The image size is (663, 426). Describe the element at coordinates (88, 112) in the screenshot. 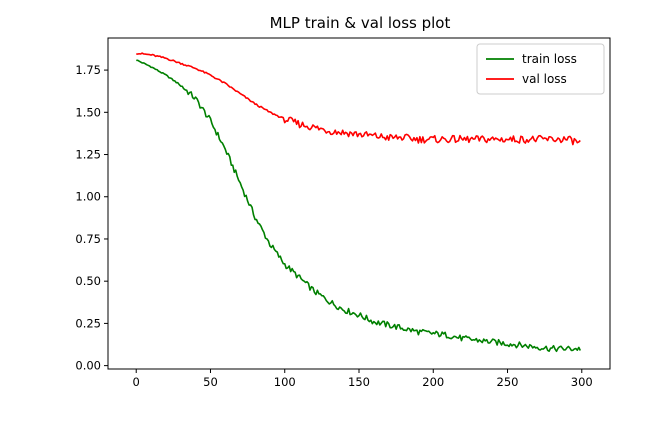

I see `y-tick-label-1.50: 1.50` at that location.